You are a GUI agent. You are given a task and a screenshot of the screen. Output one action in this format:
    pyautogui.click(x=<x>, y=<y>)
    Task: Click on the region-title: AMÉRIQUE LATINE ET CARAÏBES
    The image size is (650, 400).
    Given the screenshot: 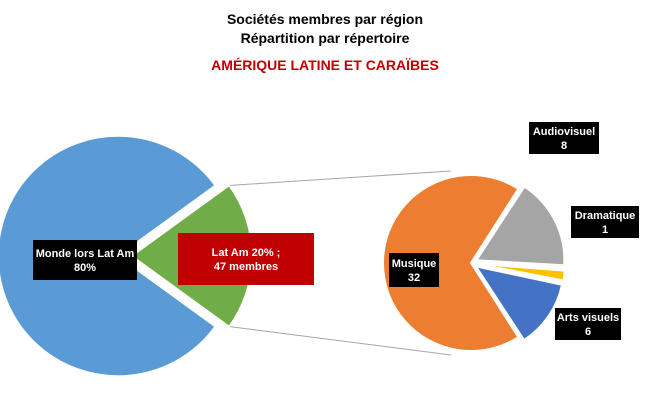 What is the action you would take?
    pyautogui.click(x=325, y=65)
    